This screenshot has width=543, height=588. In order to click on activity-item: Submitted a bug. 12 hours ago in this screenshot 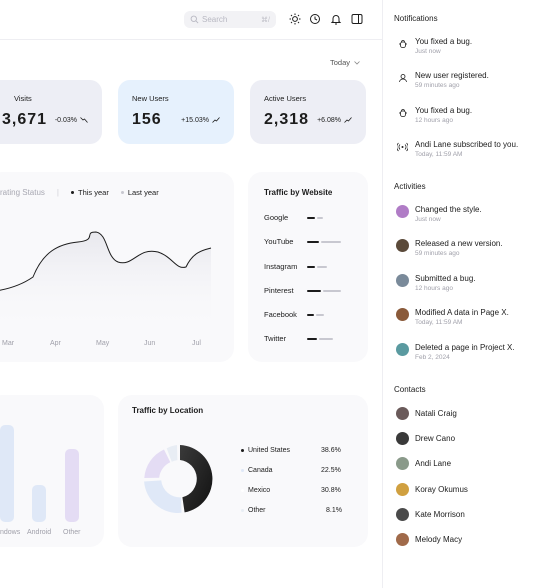, I will do `click(468, 283)`.